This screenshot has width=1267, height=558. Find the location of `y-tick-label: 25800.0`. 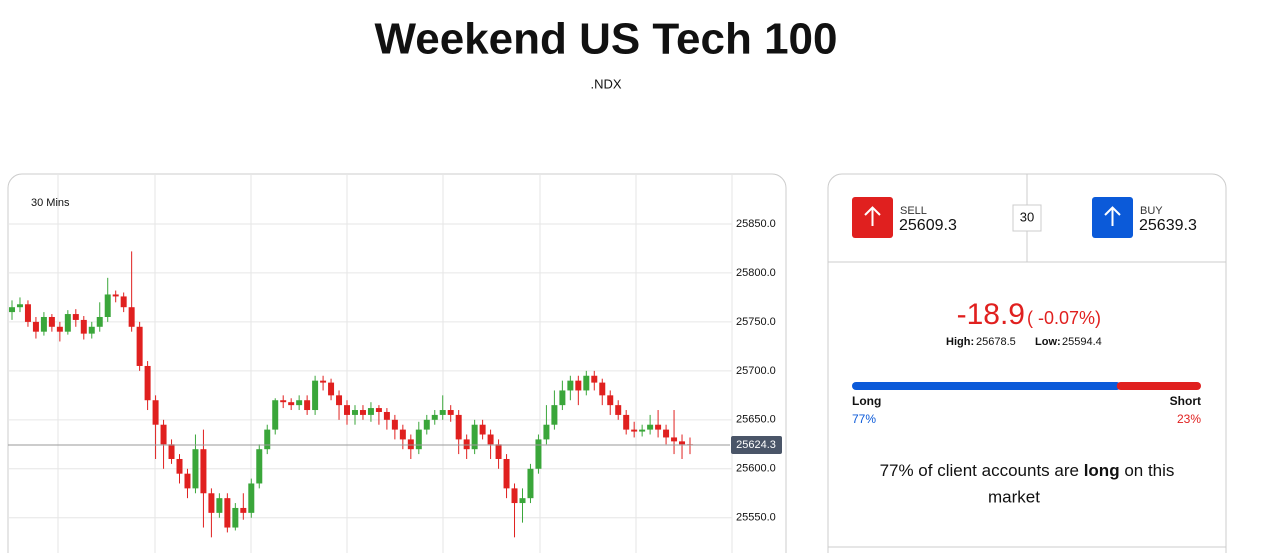

y-tick-label: 25800.0 is located at coordinates (756, 273).